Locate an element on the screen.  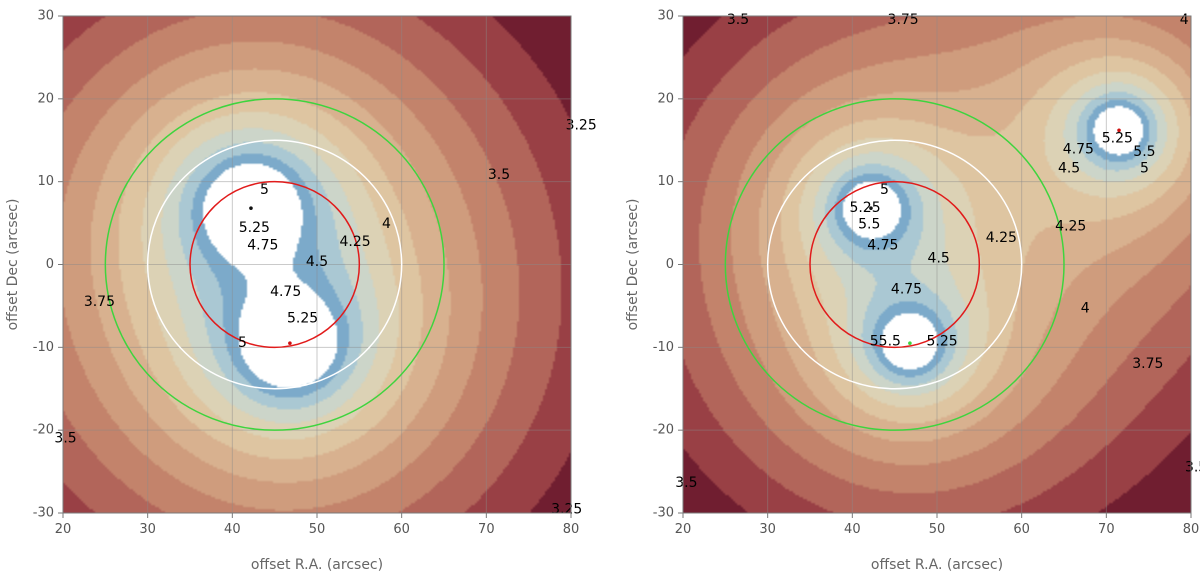
contour-label: 55.5 is located at coordinates (885, 342).